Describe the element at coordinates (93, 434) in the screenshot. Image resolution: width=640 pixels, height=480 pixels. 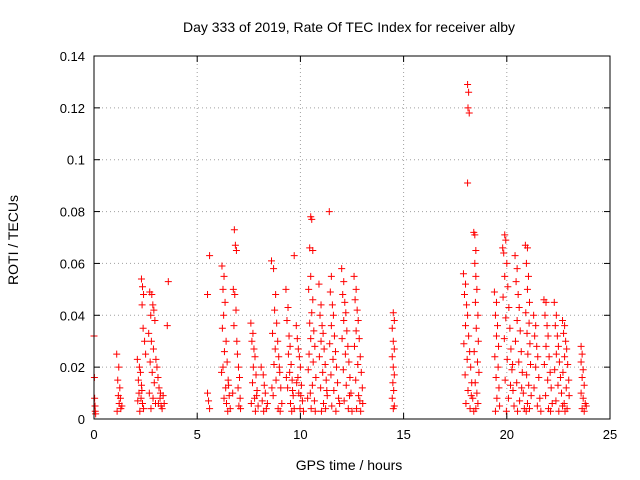
I see `x-tick-label: 0` at that location.